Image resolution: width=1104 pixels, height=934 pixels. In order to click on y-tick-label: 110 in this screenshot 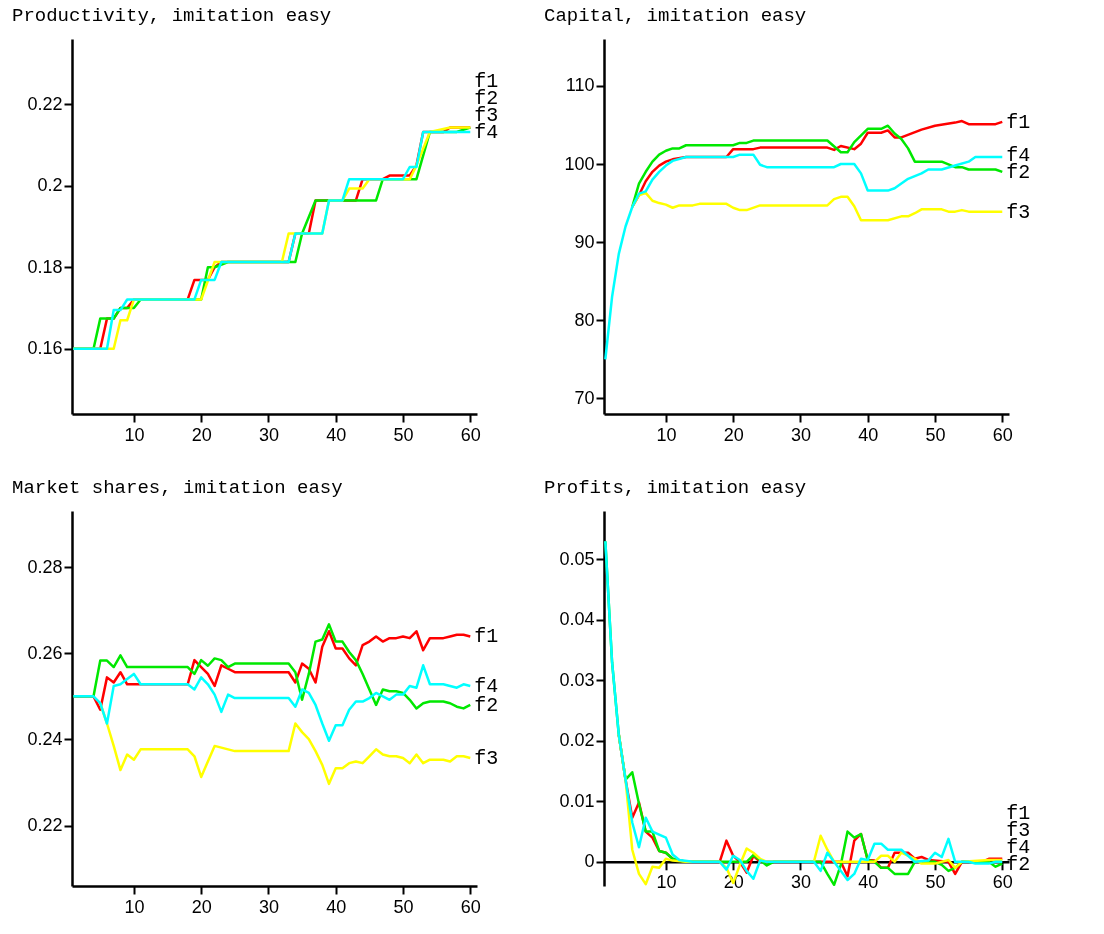, I will do `click(580, 85)`.